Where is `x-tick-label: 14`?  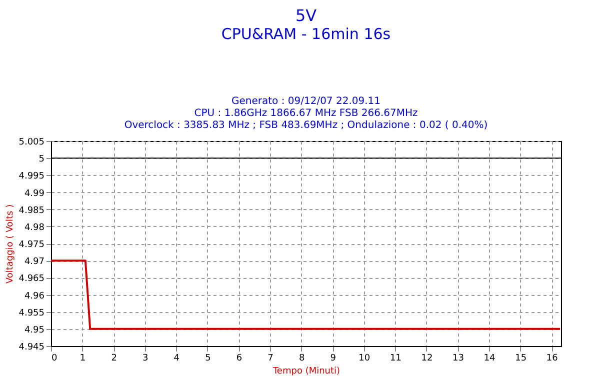 x-tick-label: 14 is located at coordinates (490, 359).